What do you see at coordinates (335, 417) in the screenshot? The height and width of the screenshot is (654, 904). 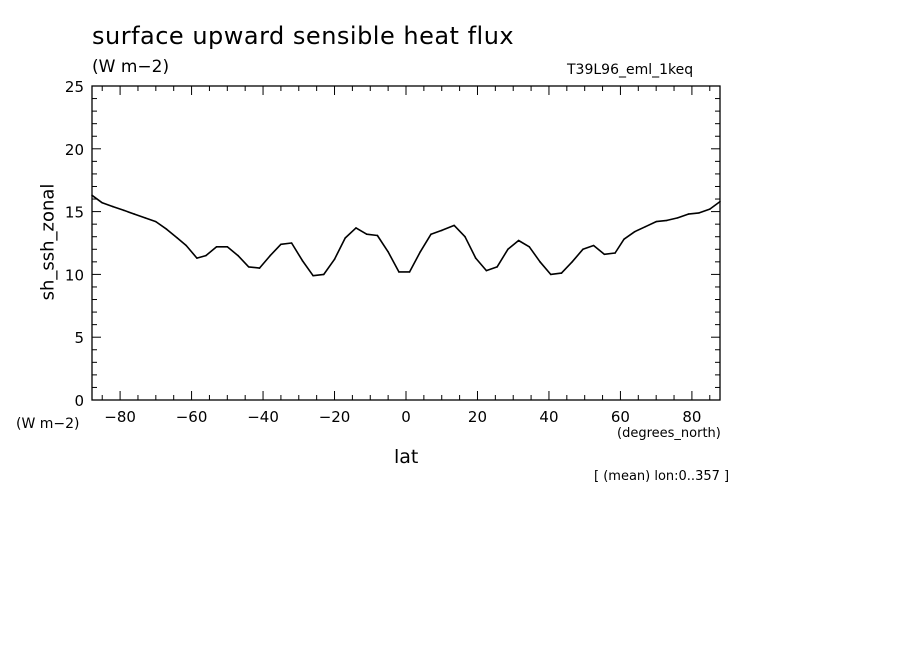 I see `x-tick-label: −20` at bounding box center [335, 417].